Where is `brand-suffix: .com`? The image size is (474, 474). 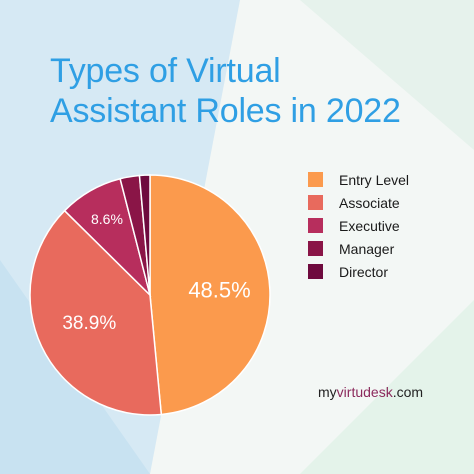
brand-suffix: .com is located at coordinates (408, 392).